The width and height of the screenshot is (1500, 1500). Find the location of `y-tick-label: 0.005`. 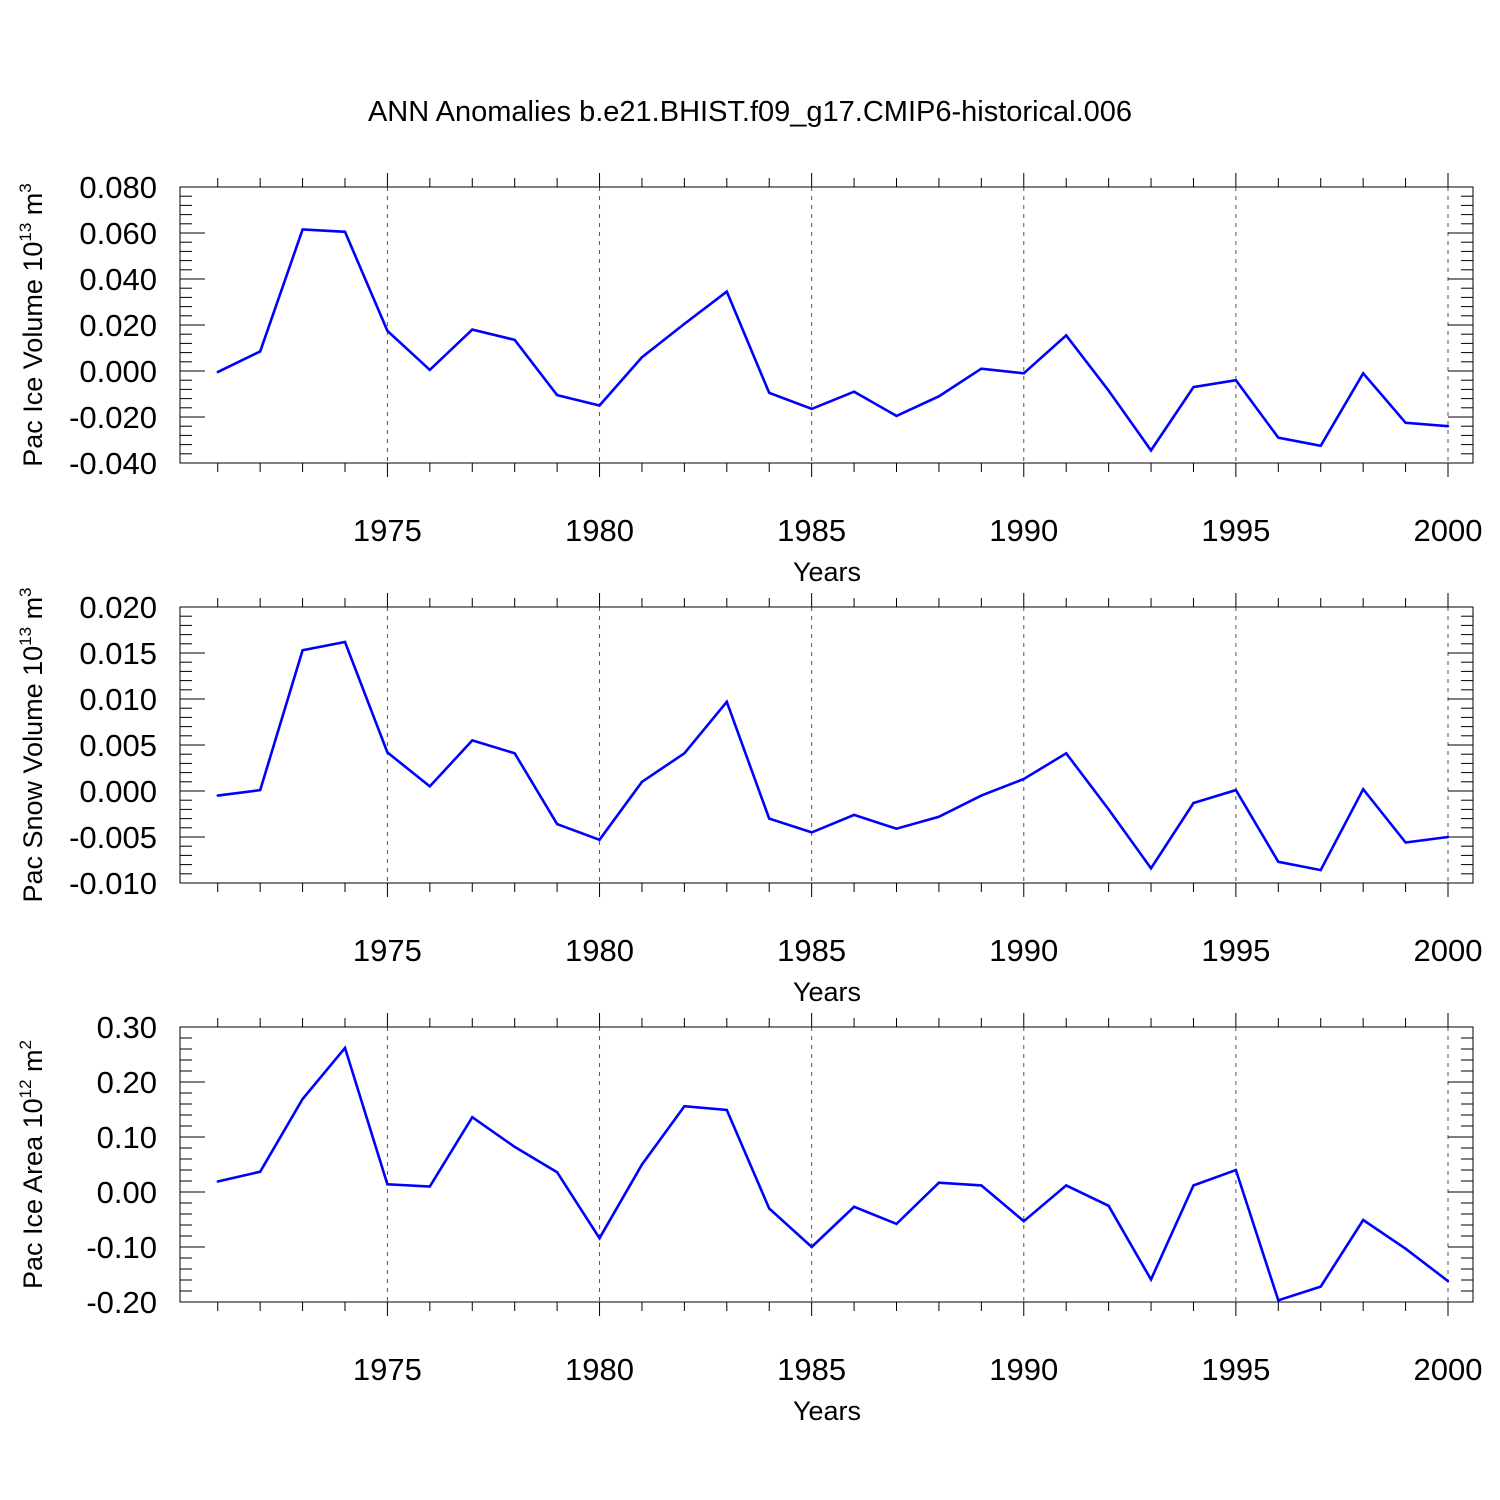

y-tick-label: 0.005 is located at coordinates (118, 745).